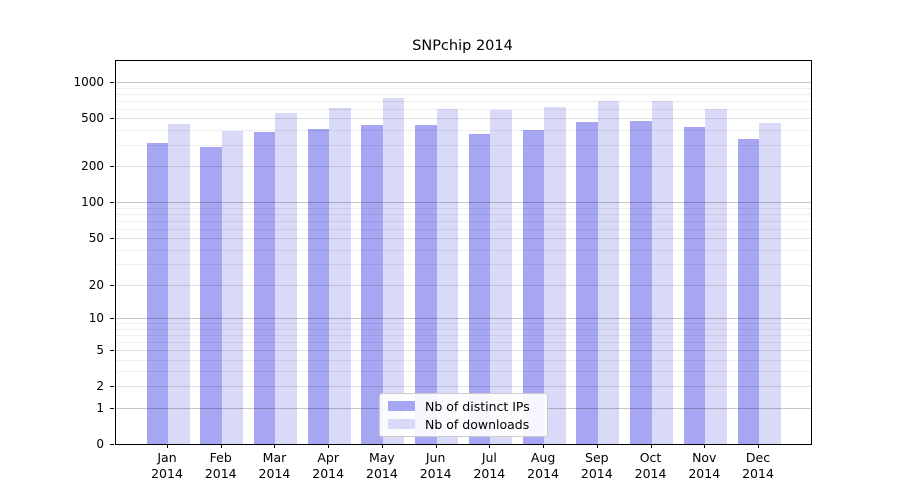 Image resolution: width=900 pixels, height=500 pixels. I want to click on legend-label-distinct-ips: Nb of distinct IPs, so click(477, 406).